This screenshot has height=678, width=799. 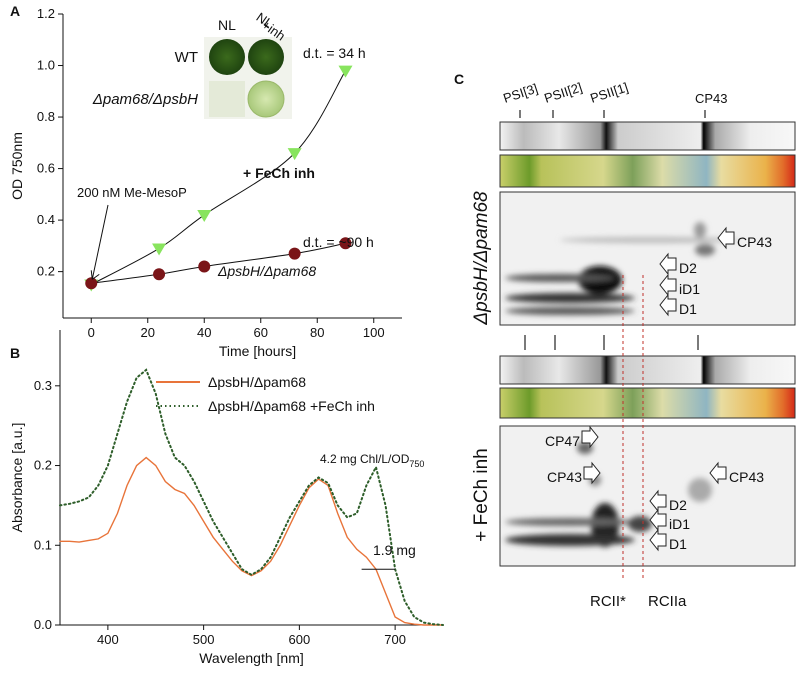 What do you see at coordinates (186, 57) in the screenshot?
I see `inset-row: WT` at bounding box center [186, 57].